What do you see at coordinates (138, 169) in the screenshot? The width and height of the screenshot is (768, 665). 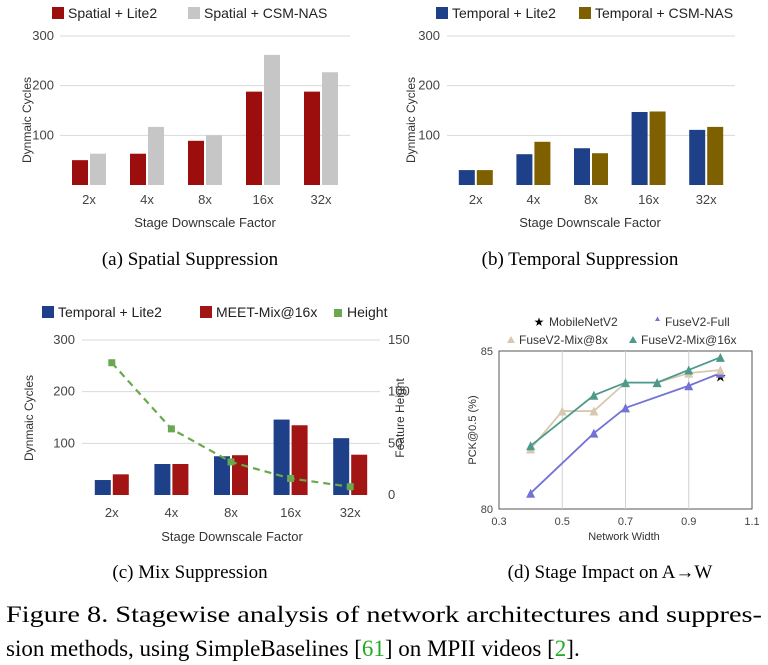 I see `bar-a-s0-4x` at bounding box center [138, 169].